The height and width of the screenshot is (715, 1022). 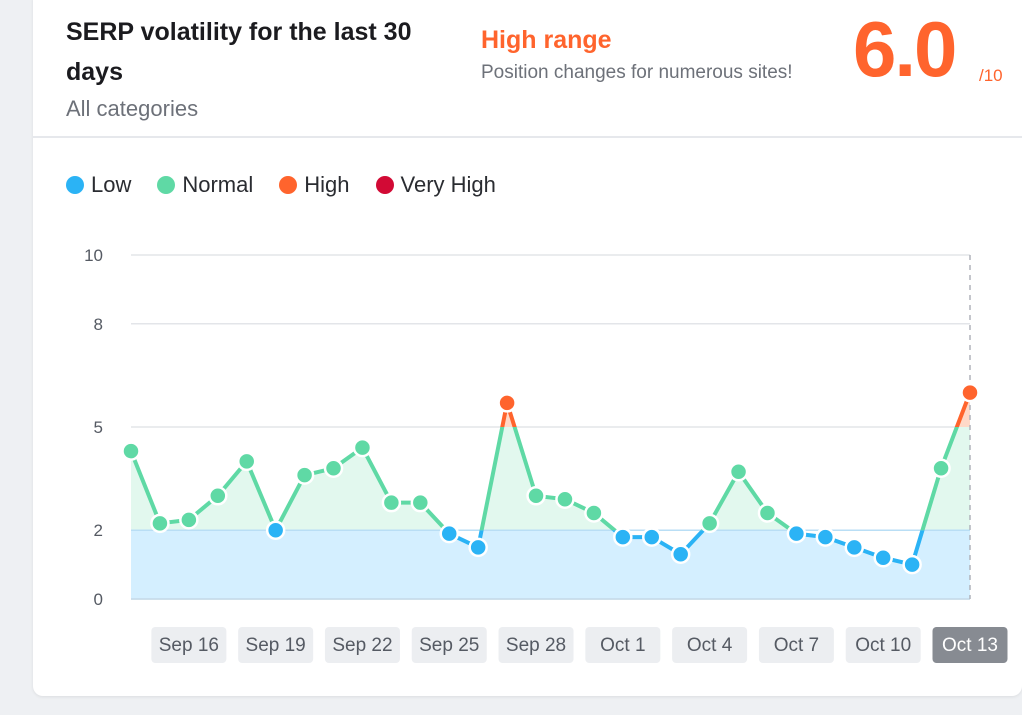 I want to click on x-tick-label: Oct 13, so click(x=970, y=645).